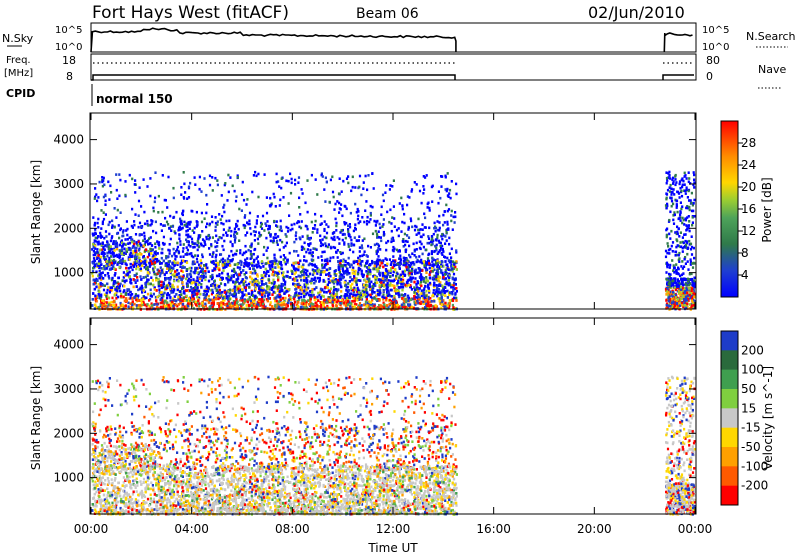  I want to click on freq-panel-frame, so click(393, 67).